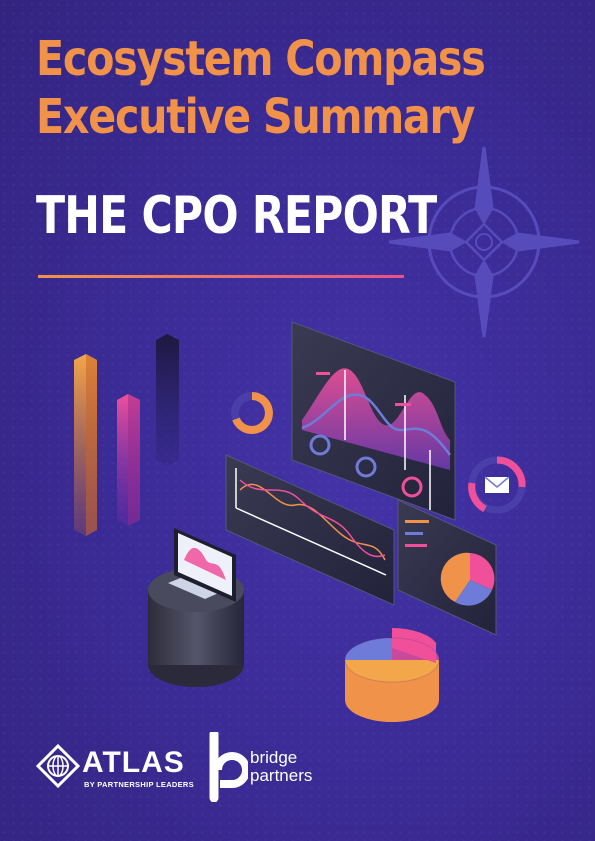 The image size is (595, 841). Describe the element at coordinates (196, 607) in the screenshot. I see `computer-desk` at that location.